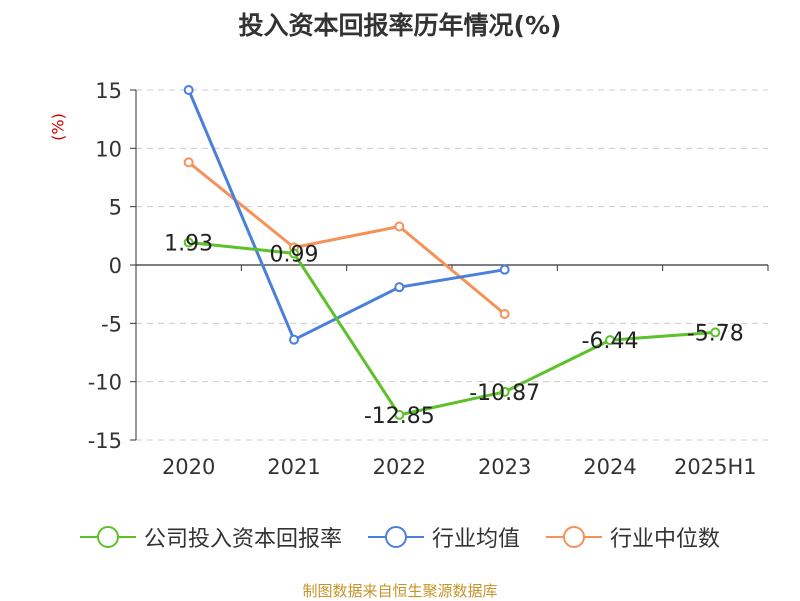 This screenshot has width=800, height=601. I want to click on legend-label: 行业均值, so click(475, 539).